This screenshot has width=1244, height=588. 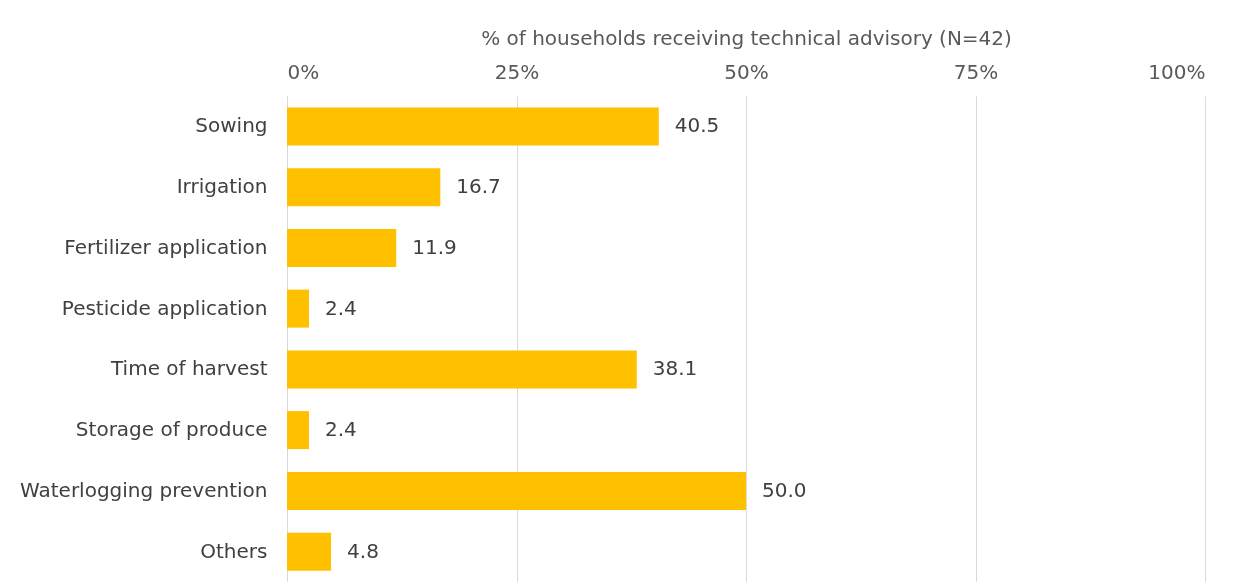 I want to click on y-tick-label: Time of harvest, so click(x=189, y=368).